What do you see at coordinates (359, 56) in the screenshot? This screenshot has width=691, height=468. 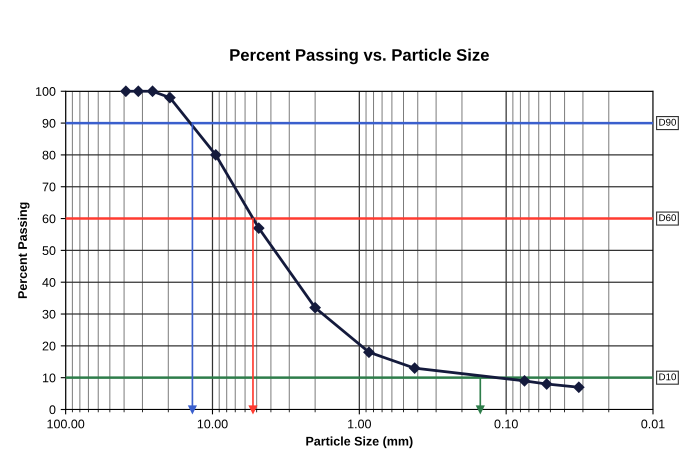 I see `chart-title: Percent Passing vs. Particle Size` at bounding box center [359, 56].